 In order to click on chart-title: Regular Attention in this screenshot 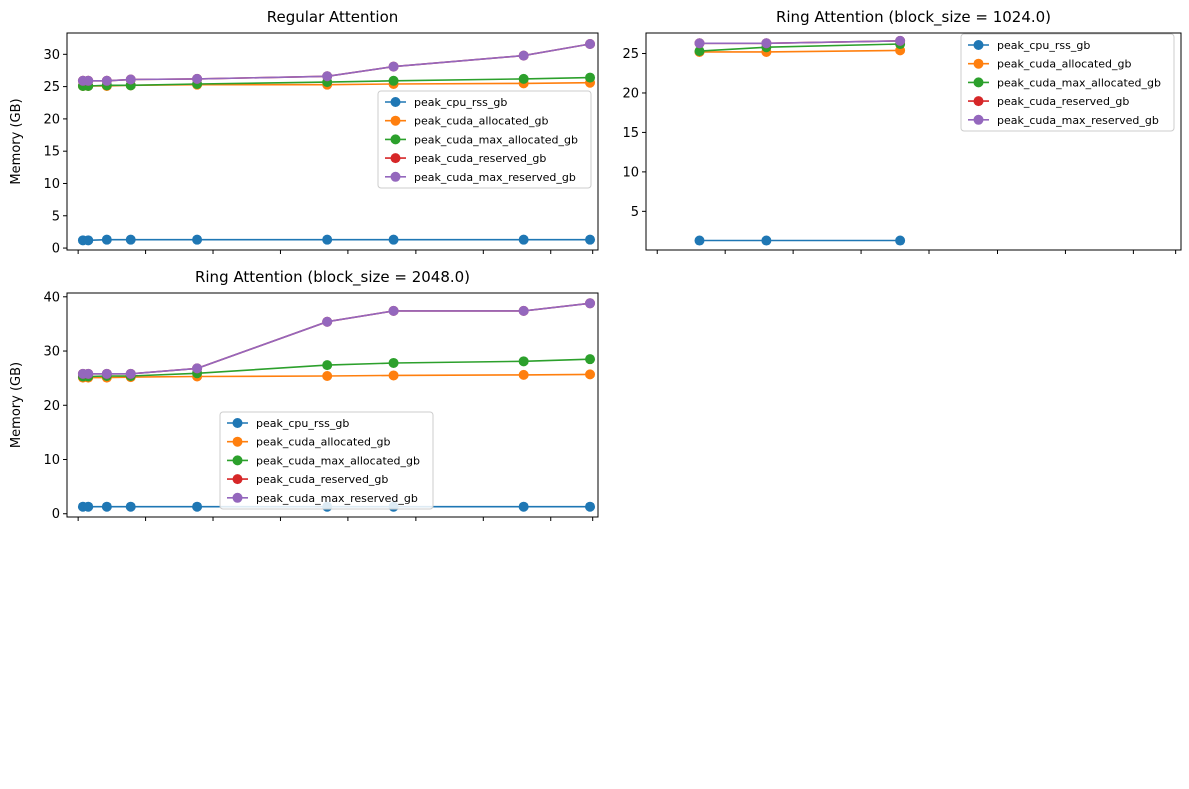, I will do `click(333, 17)`.